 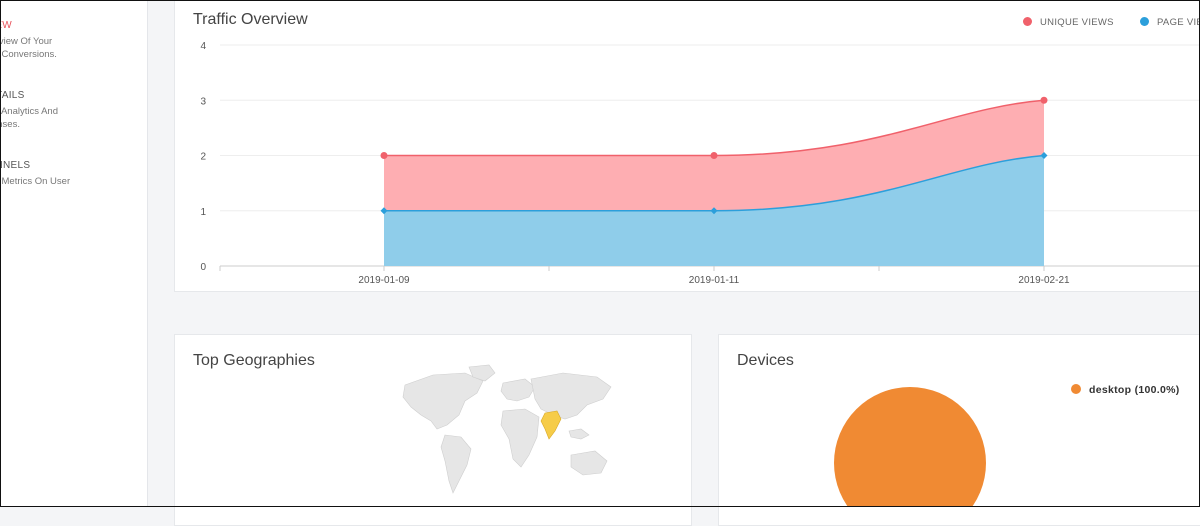 What do you see at coordinates (571, 396) in the screenshot?
I see `map-asia` at bounding box center [571, 396].